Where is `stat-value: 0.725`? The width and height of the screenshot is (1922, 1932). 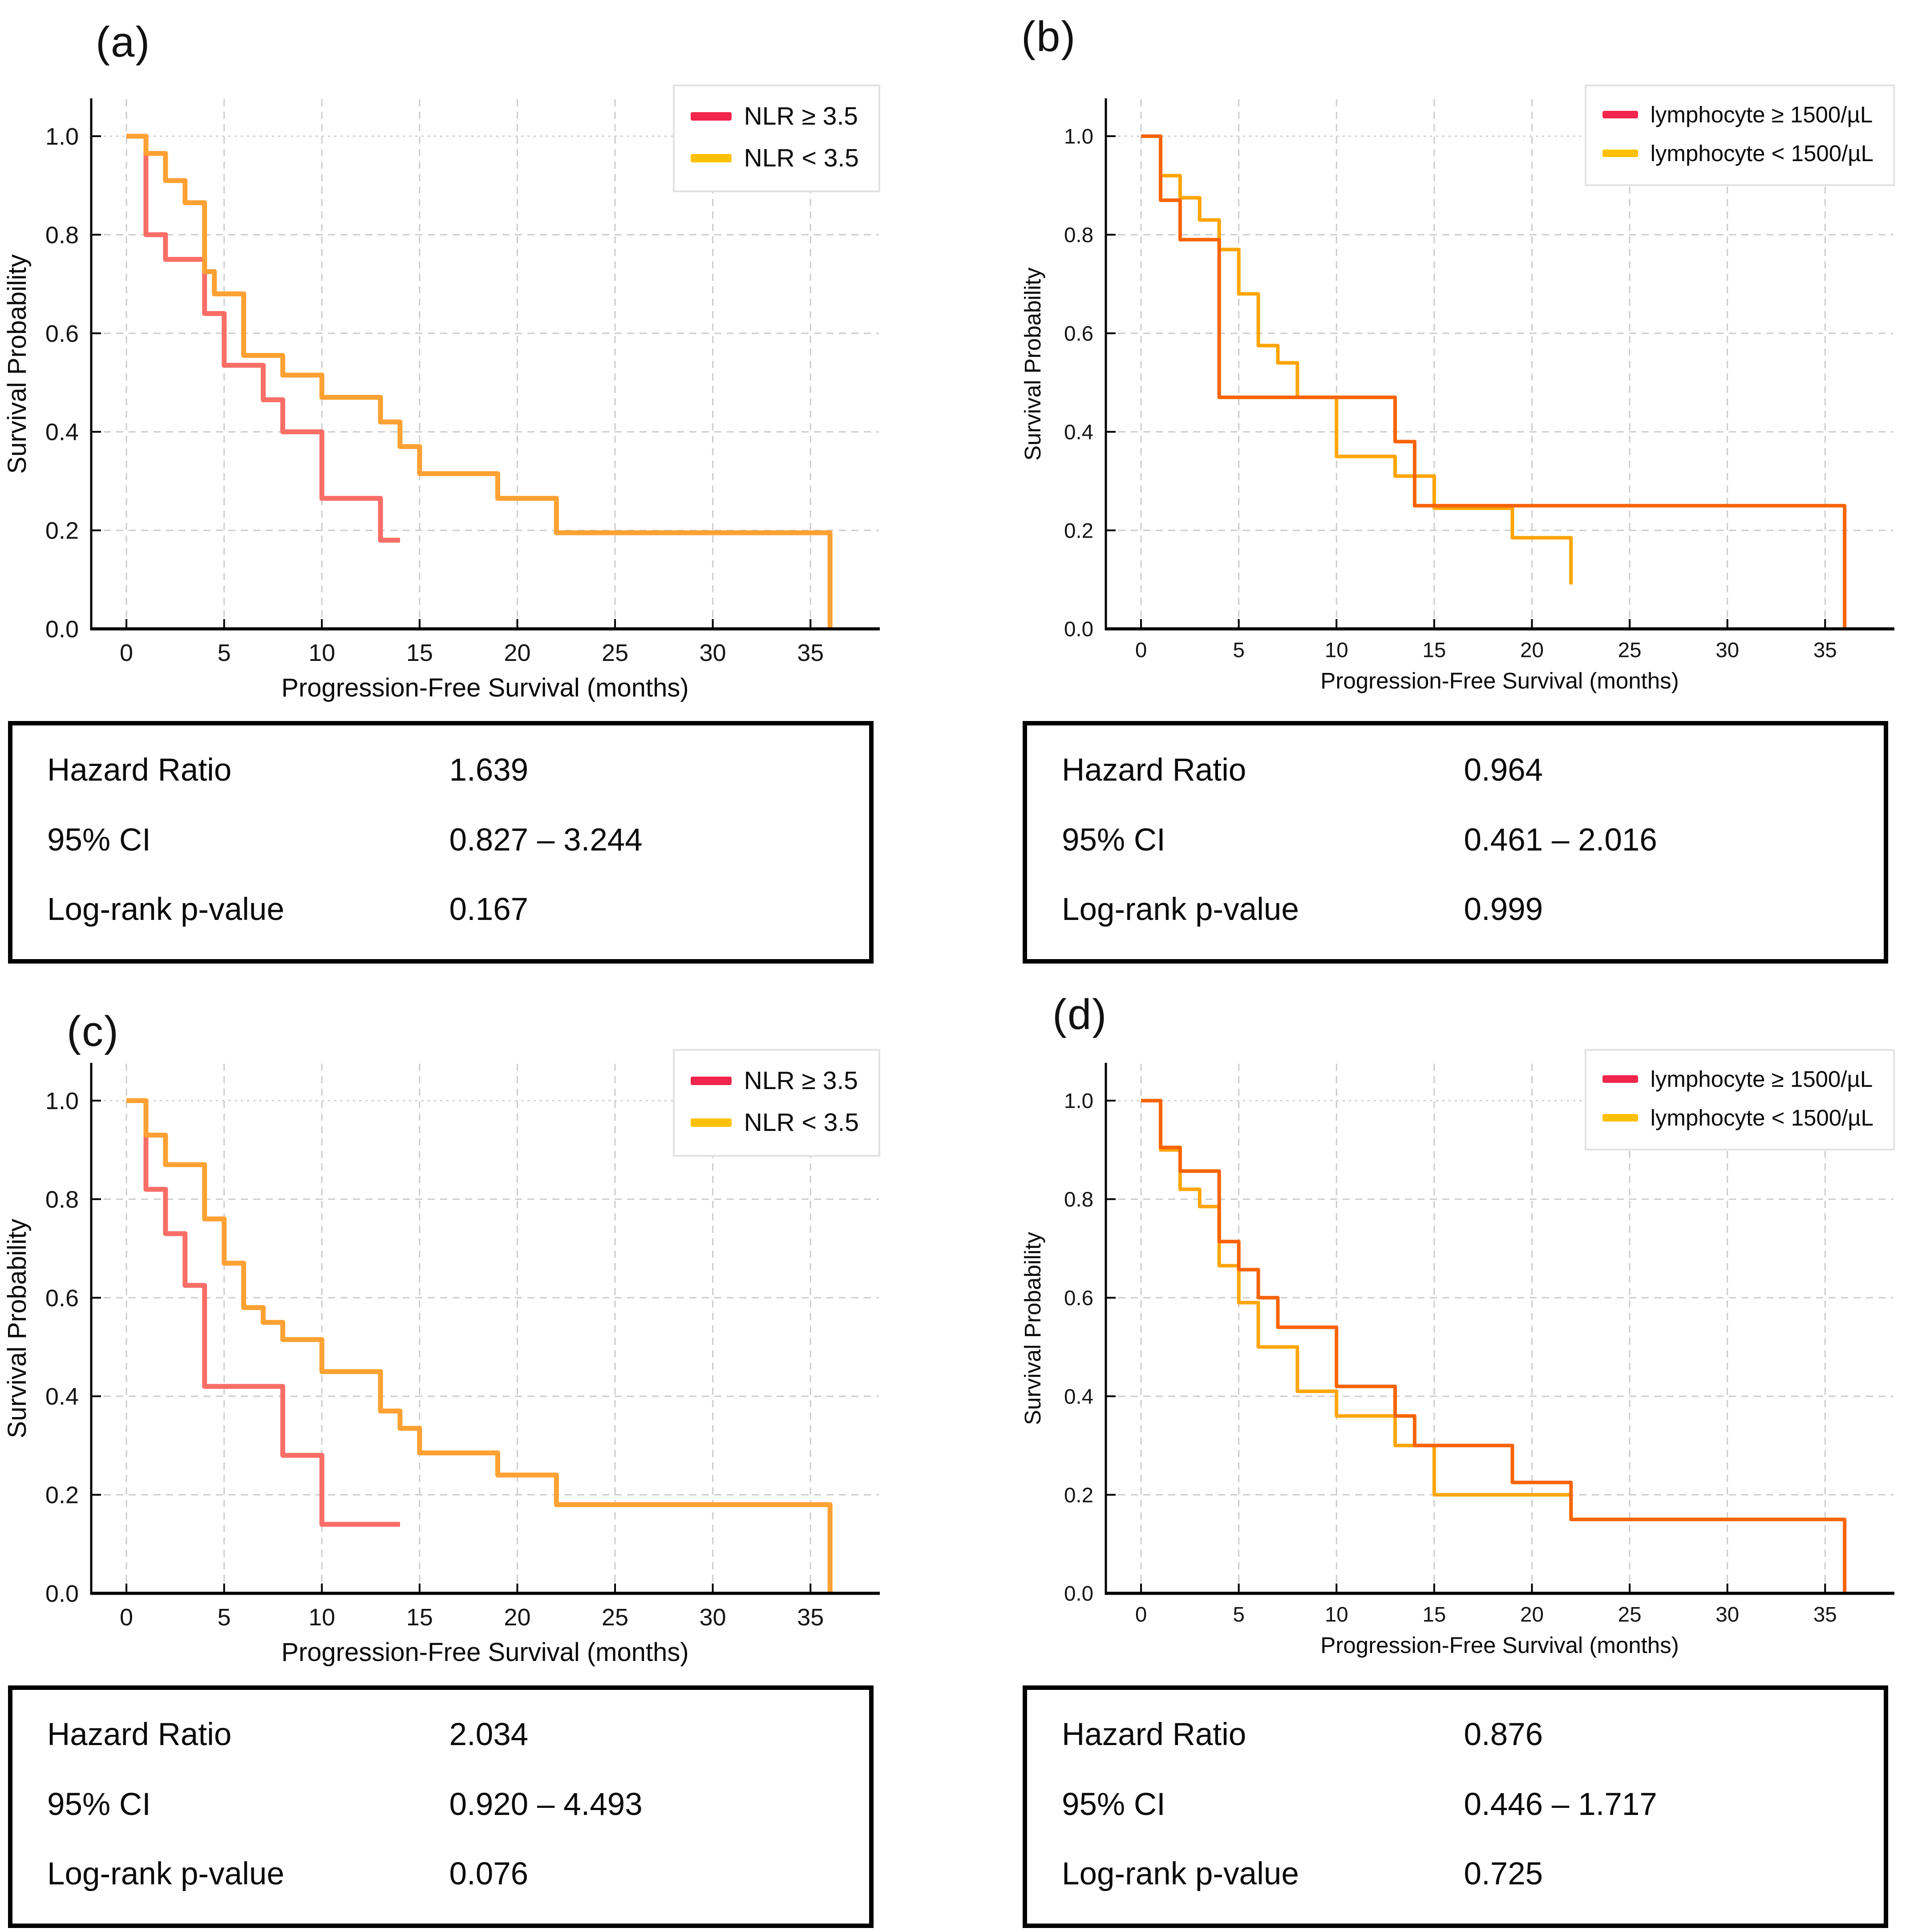
stat-value: 0.725 is located at coordinates (1503, 1873).